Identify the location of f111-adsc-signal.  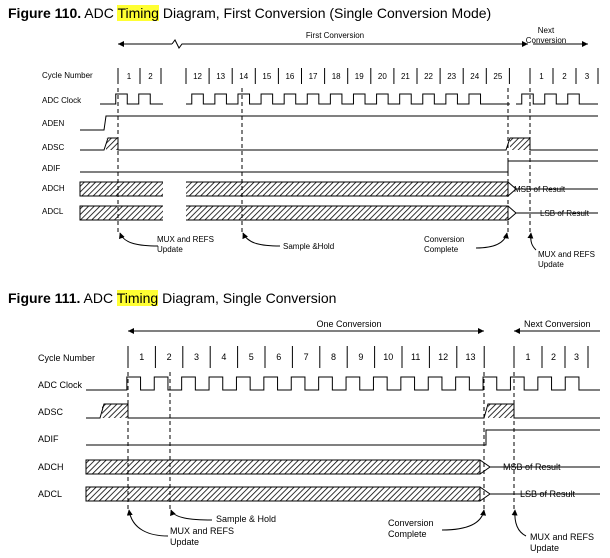
(343, 411).